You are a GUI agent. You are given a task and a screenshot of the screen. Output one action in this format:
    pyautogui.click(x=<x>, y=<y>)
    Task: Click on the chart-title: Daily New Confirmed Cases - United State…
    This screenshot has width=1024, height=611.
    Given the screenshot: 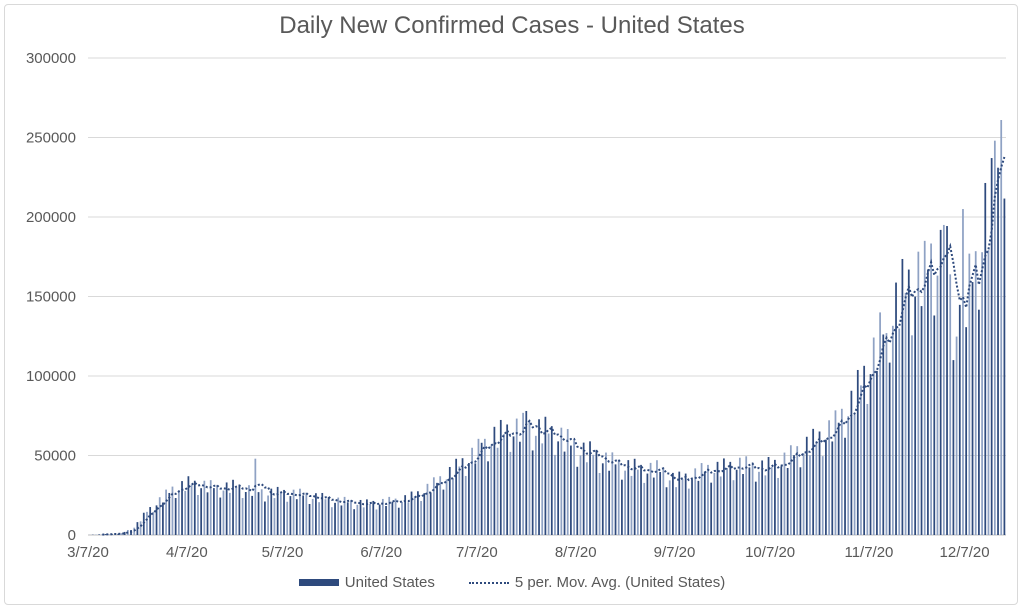 What is the action you would take?
    pyautogui.click(x=512, y=25)
    